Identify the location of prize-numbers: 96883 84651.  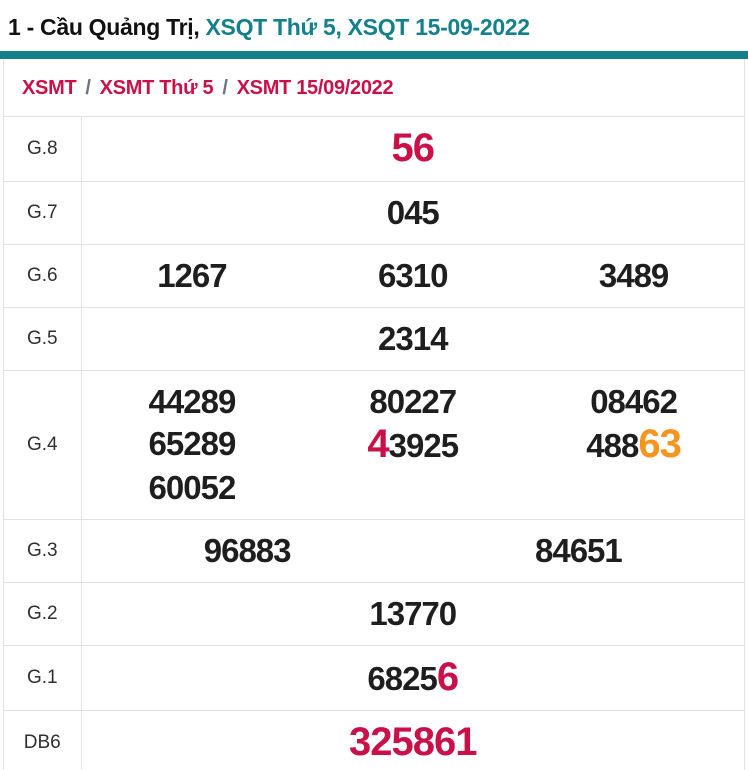
(413, 551).